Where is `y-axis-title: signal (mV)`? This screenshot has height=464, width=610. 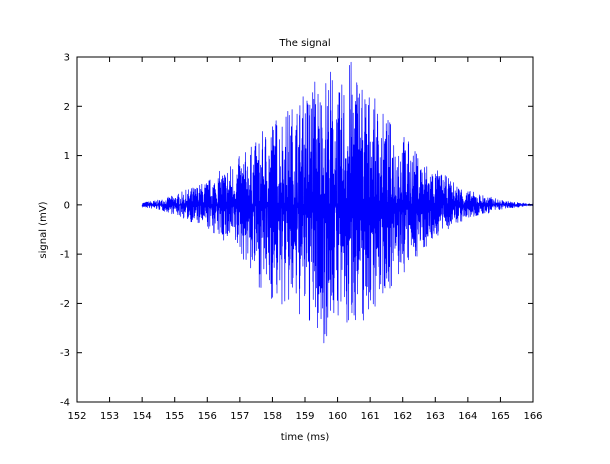 y-axis-title: signal (mV) is located at coordinates (43, 229).